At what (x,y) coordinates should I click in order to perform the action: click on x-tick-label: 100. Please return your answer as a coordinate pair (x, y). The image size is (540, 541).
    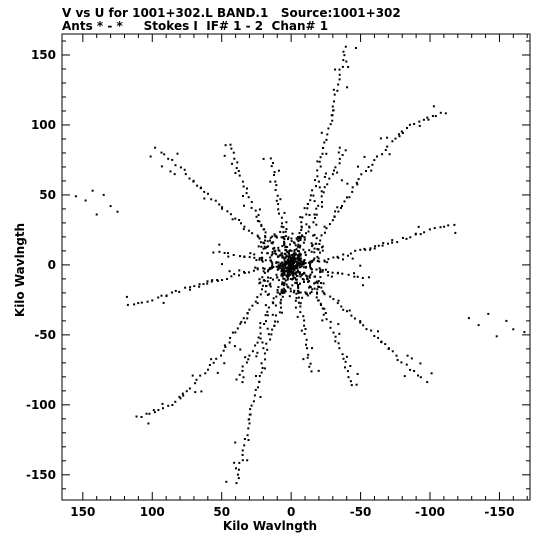
    Looking at the image, I should click on (152, 512).